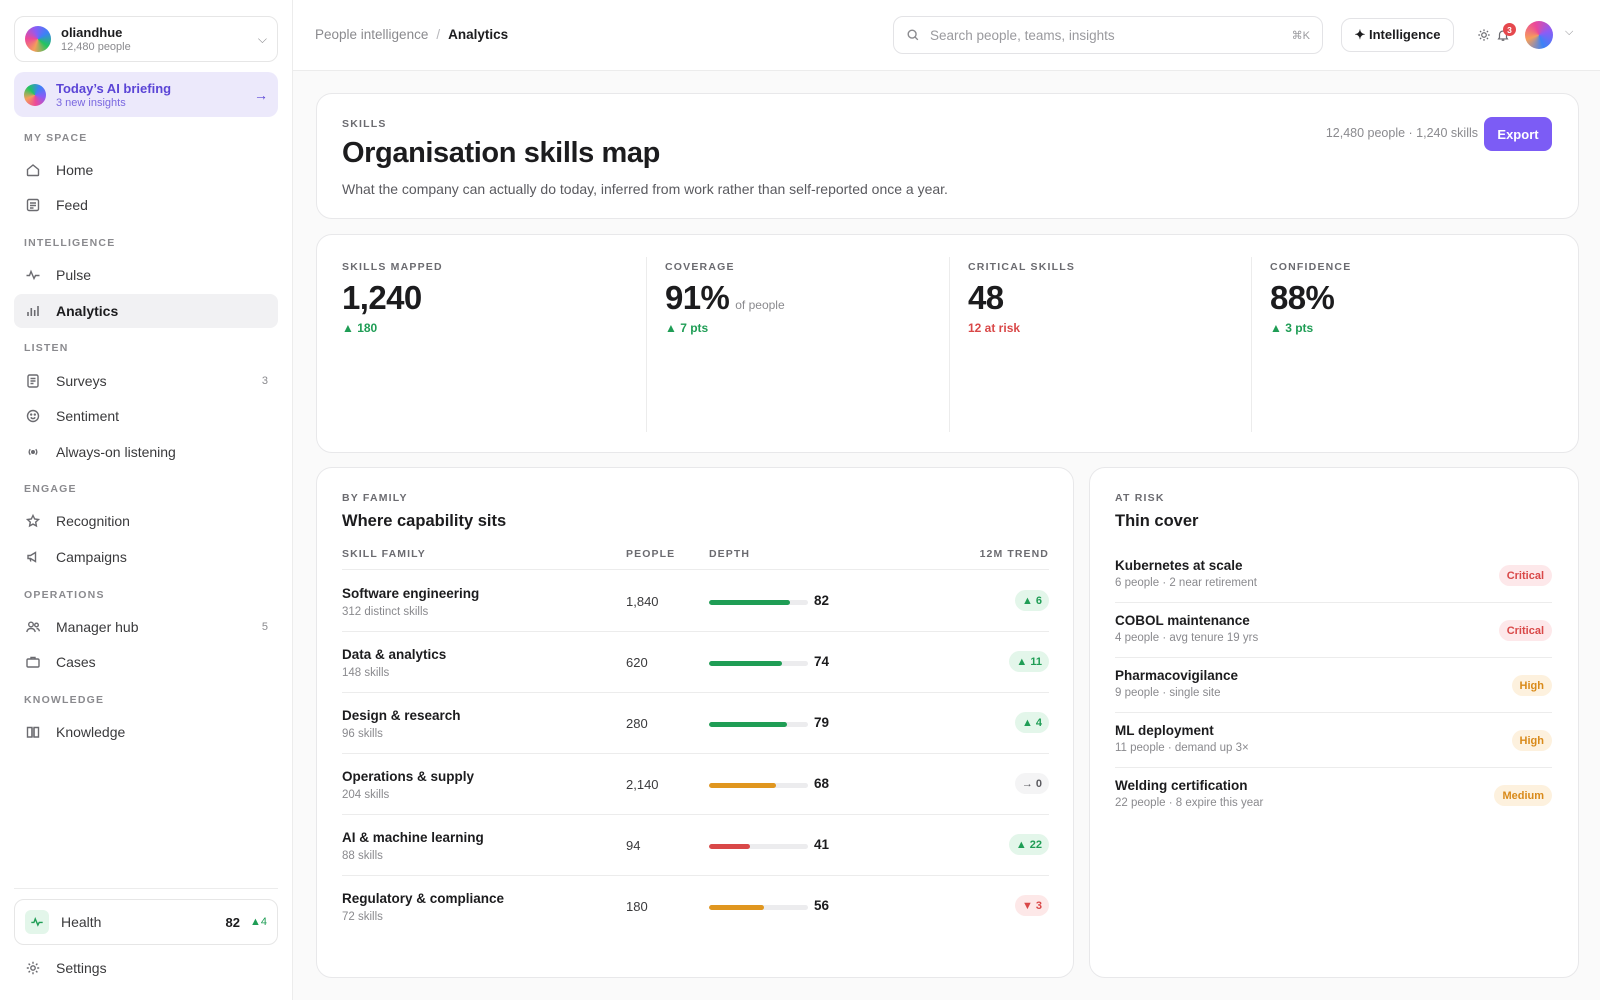 The height and width of the screenshot is (1000, 1600). I want to click on breadcrumb: People intelligence / Analytics, so click(411, 34).